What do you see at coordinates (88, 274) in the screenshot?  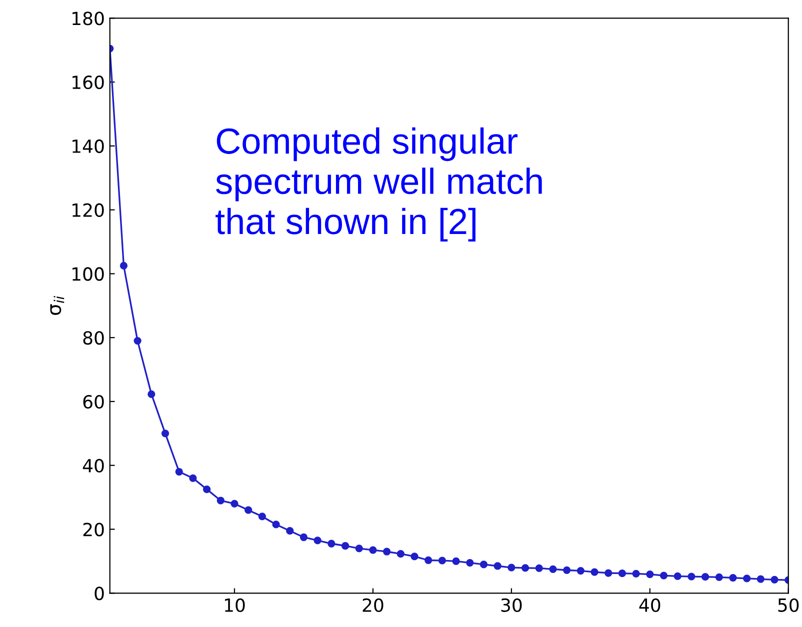 I see `y-tick-label: 100` at bounding box center [88, 274].